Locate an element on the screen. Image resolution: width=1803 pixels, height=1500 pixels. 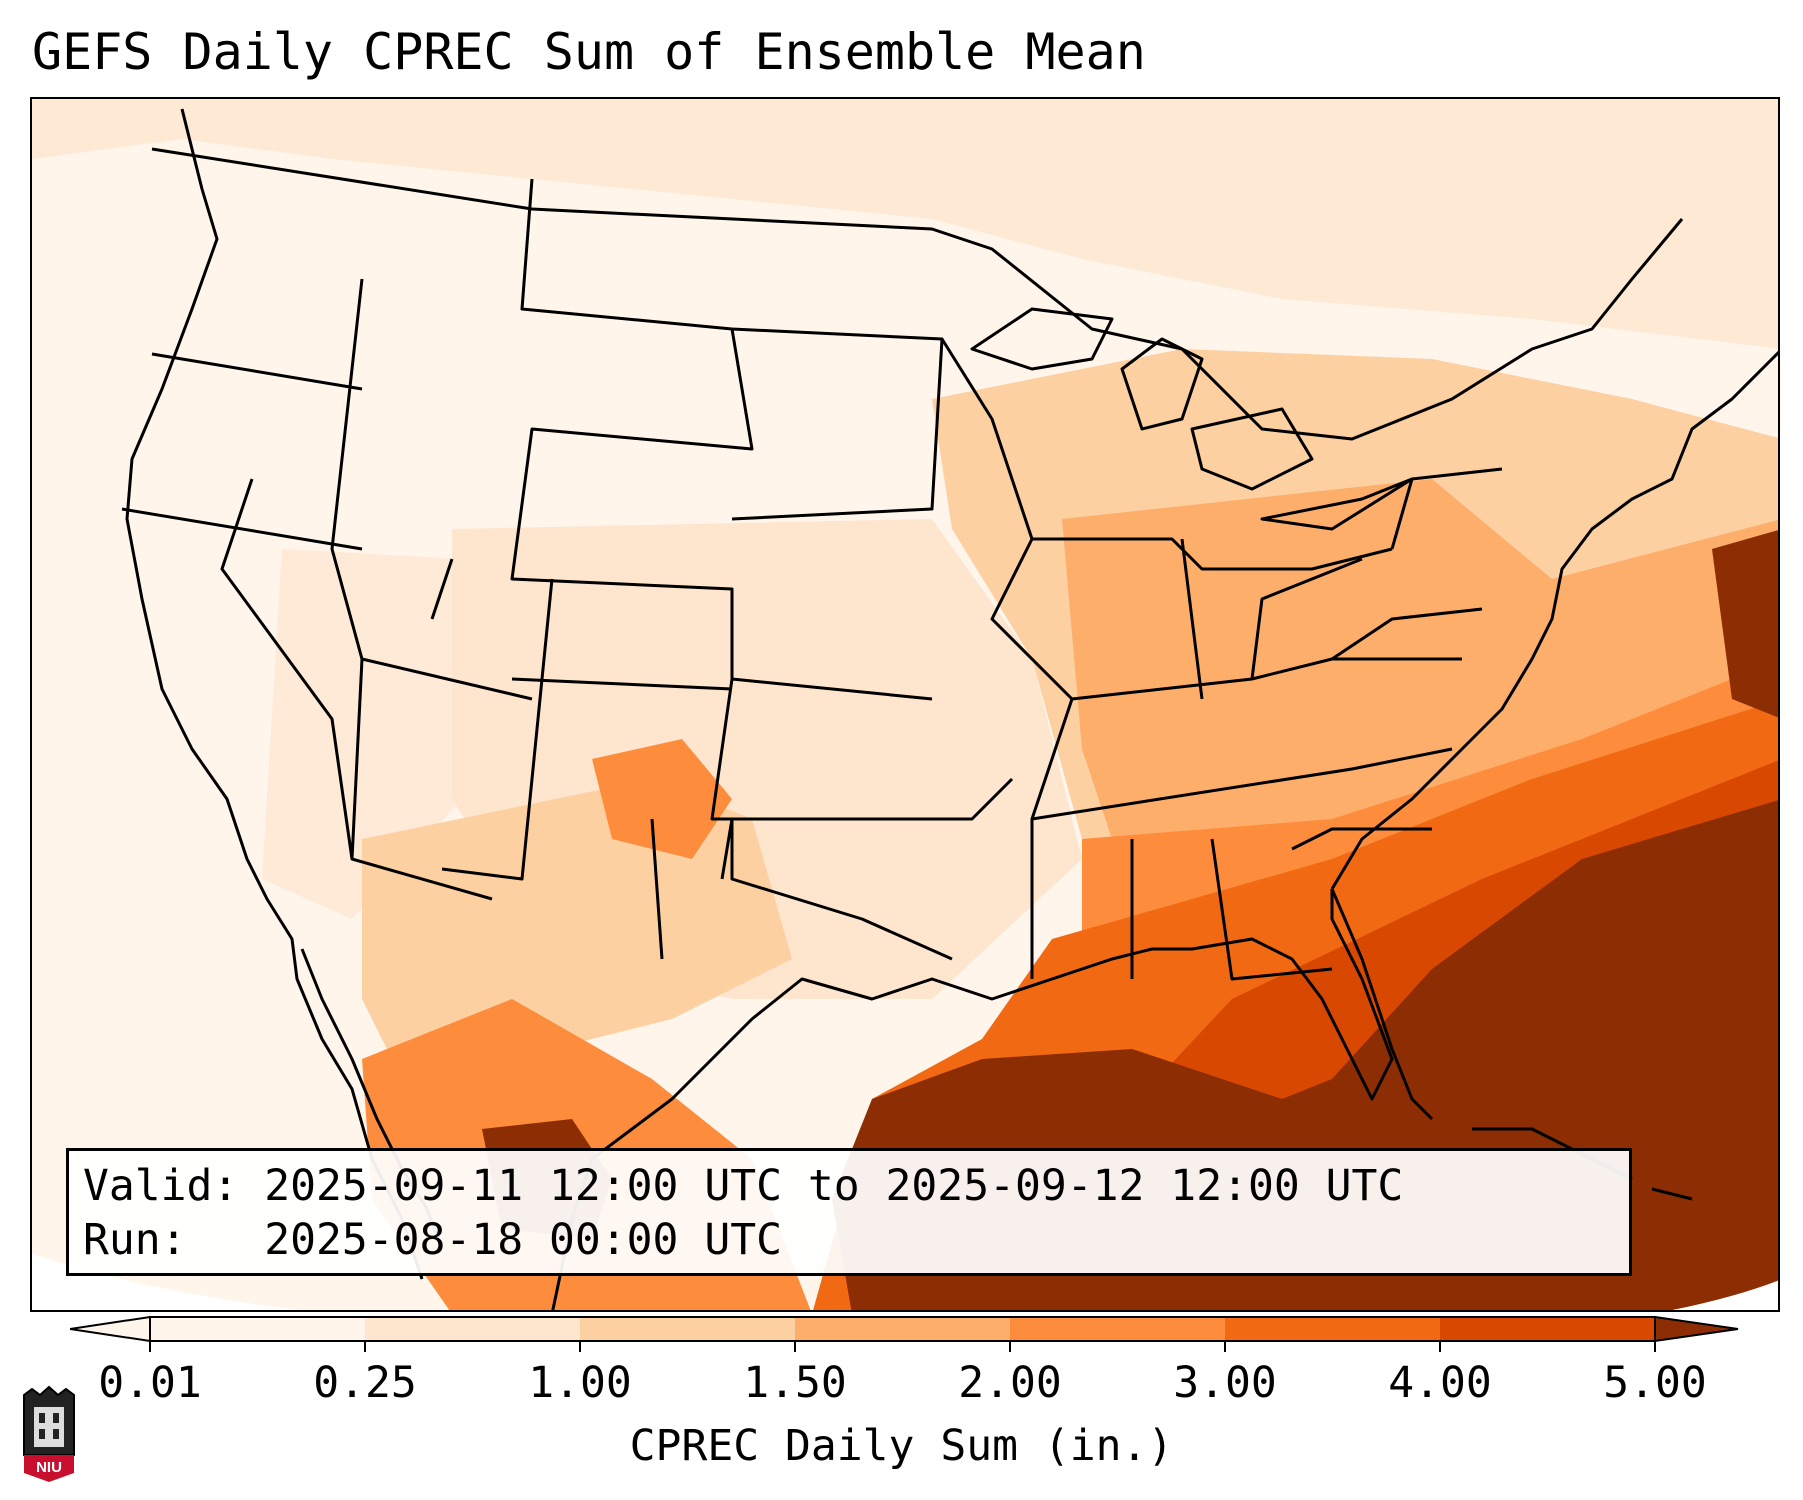
atlantic-coastline is located at coordinates (1554, 620).